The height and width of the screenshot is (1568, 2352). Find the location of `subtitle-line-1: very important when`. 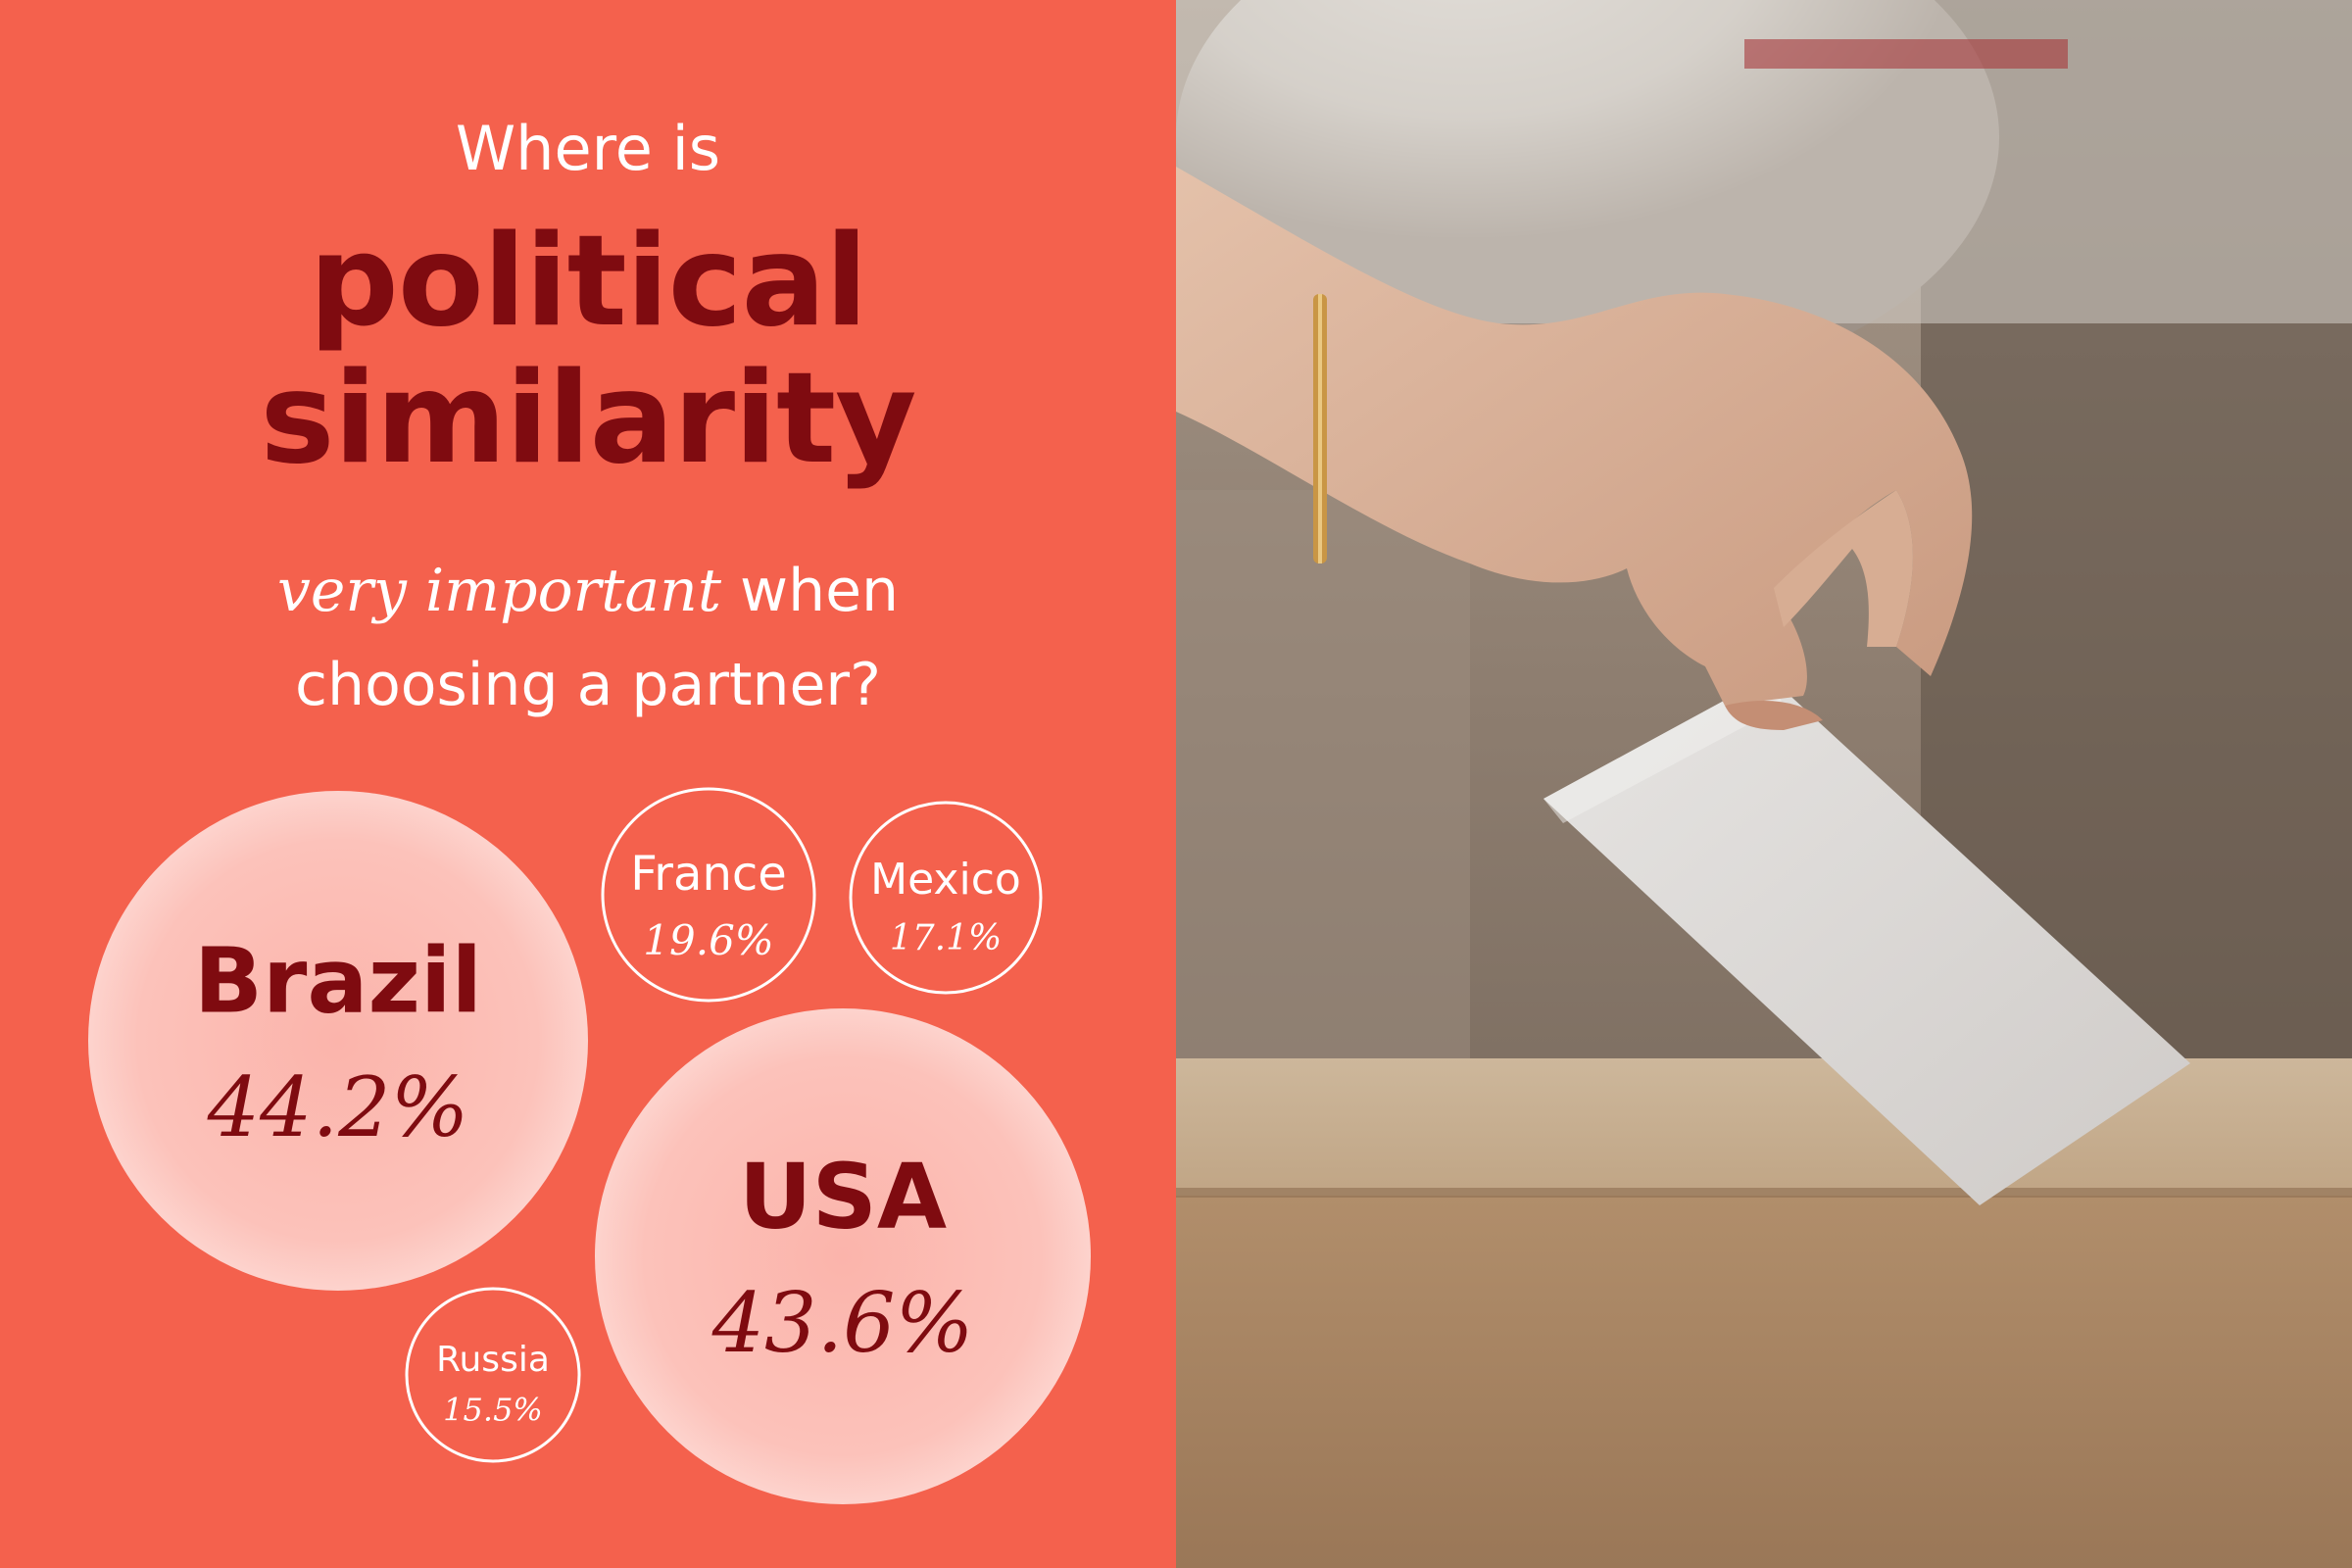

subtitle-line-1: very important when is located at coordinates (588, 591).